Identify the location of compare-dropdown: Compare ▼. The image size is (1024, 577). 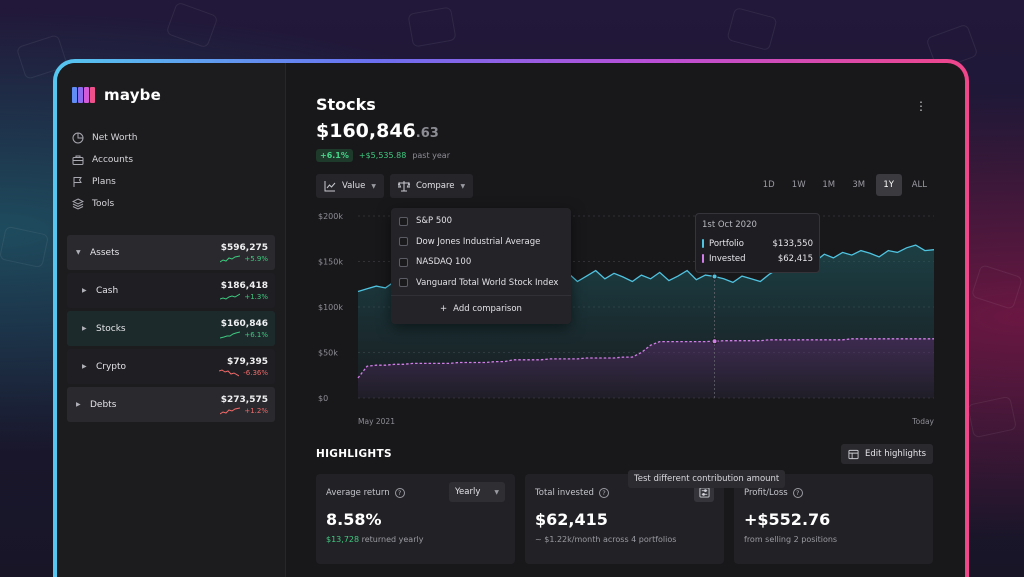
(431, 186).